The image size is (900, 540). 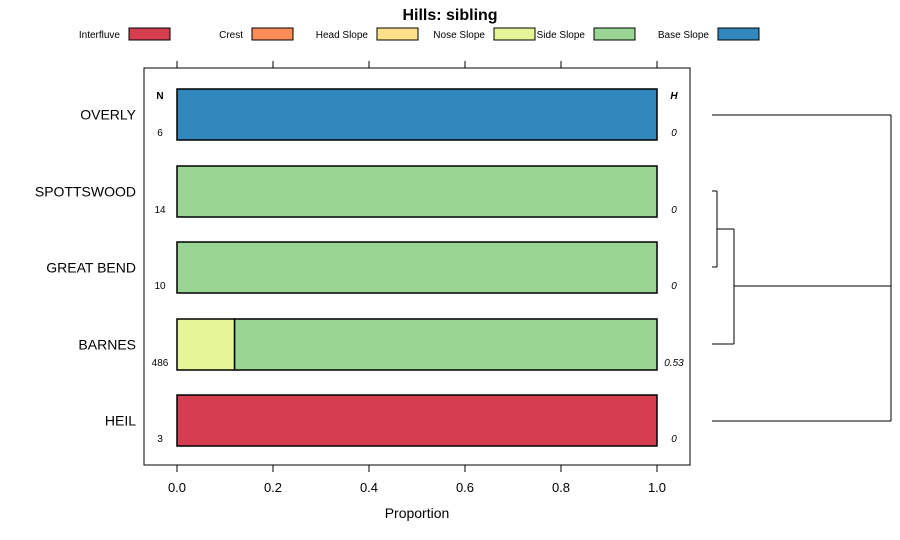 What do you see at coordinates (100, 35) in the screenshot?
I see `legend-label-interfluve: Interfluve` at bounding box center [100, 35].